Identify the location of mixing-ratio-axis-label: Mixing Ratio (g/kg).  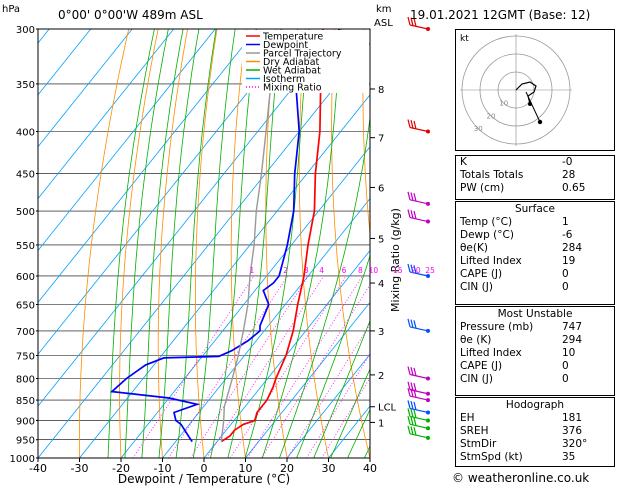
(395, 260).